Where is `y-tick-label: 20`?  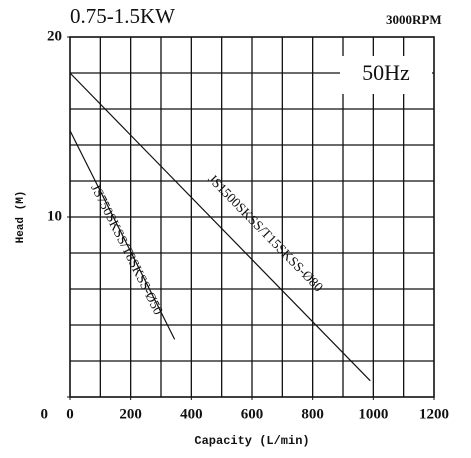 y-tick-label: 20 is located at coordinates (54, 36).